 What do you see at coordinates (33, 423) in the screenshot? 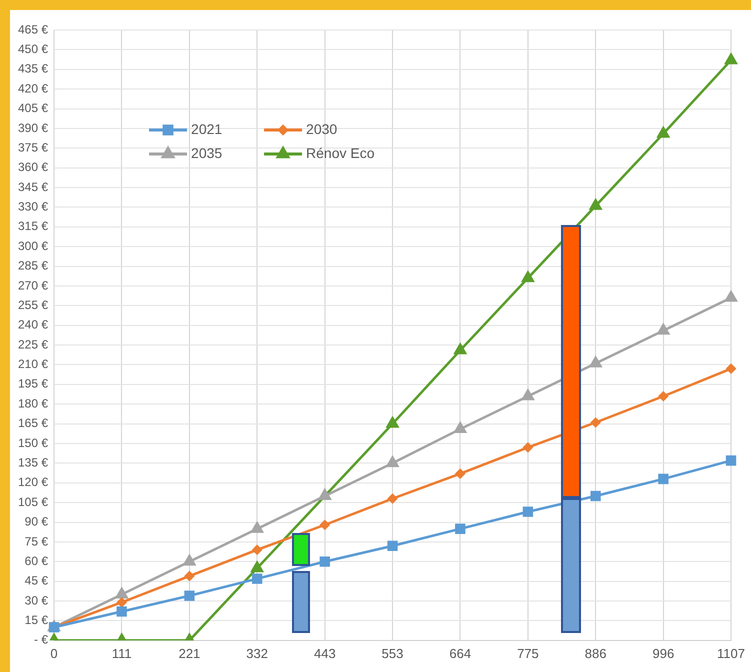
I see `y-tick-label: 165 €` at bounding box center [33, 423].